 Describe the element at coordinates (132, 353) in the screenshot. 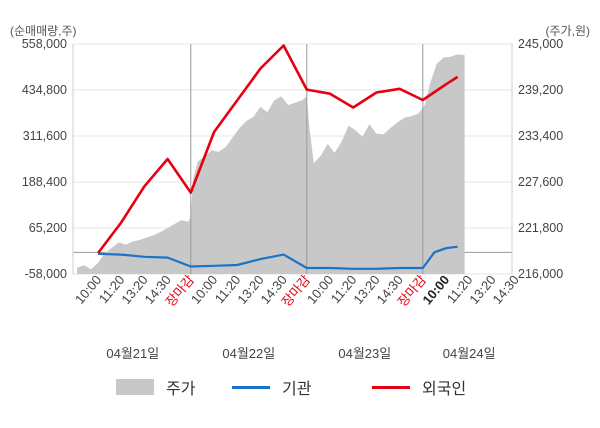

I see `day-label: 04월21일` at that location.